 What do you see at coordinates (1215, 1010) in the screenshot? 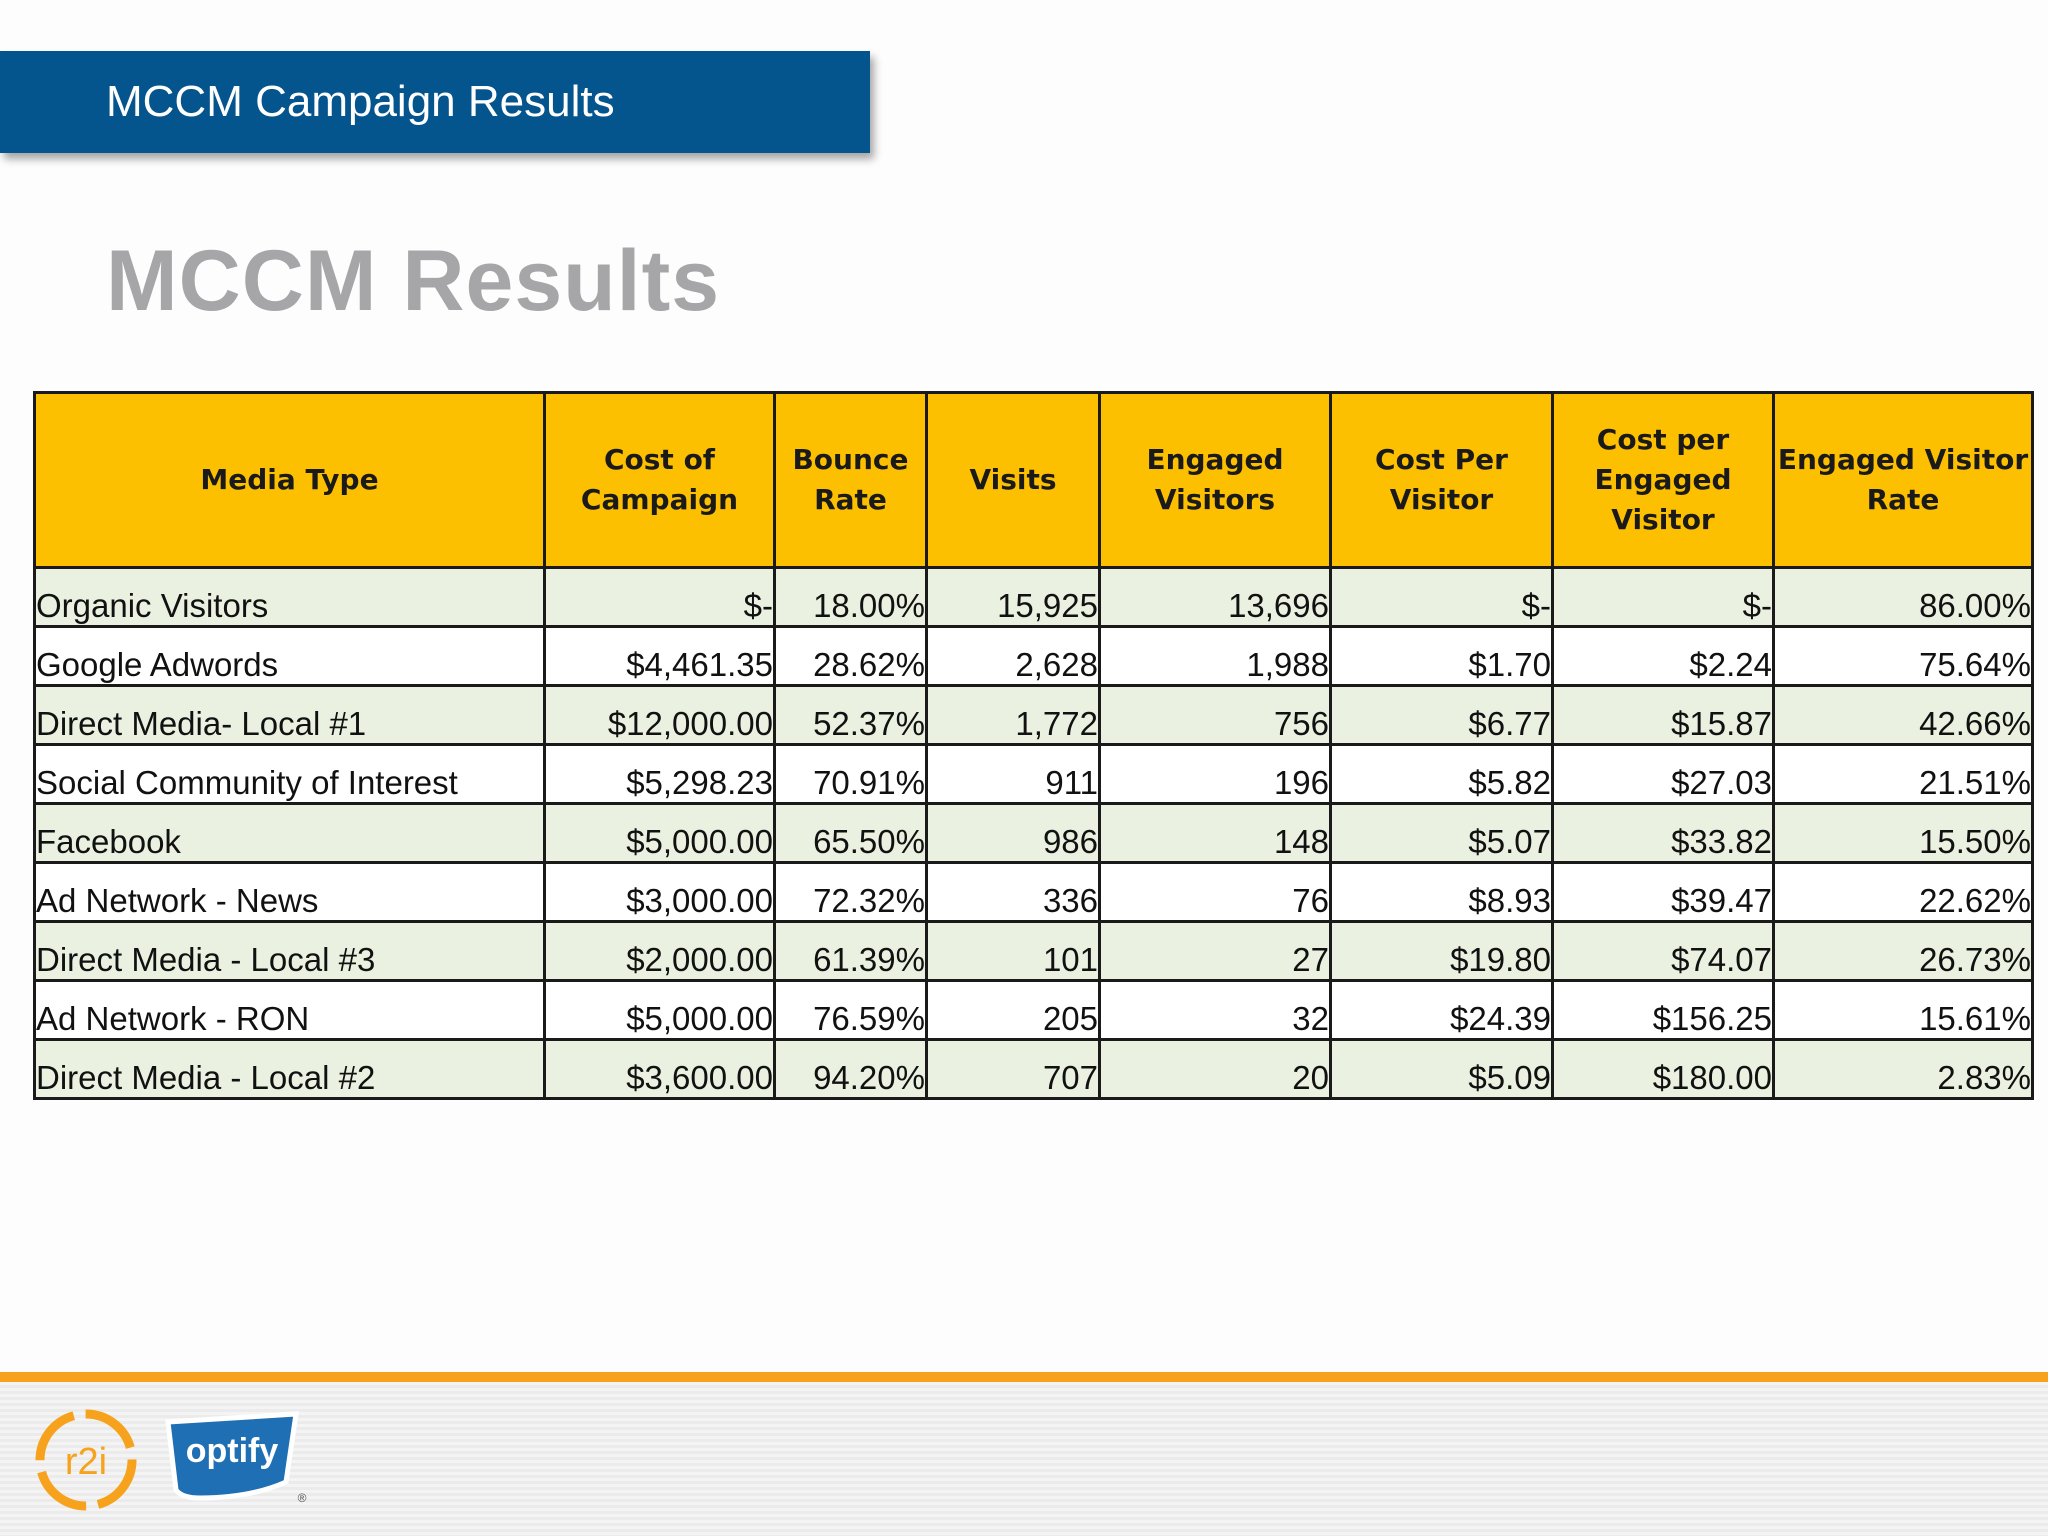
I see `value-cell: 32` at bounding box center [1215, 1010].